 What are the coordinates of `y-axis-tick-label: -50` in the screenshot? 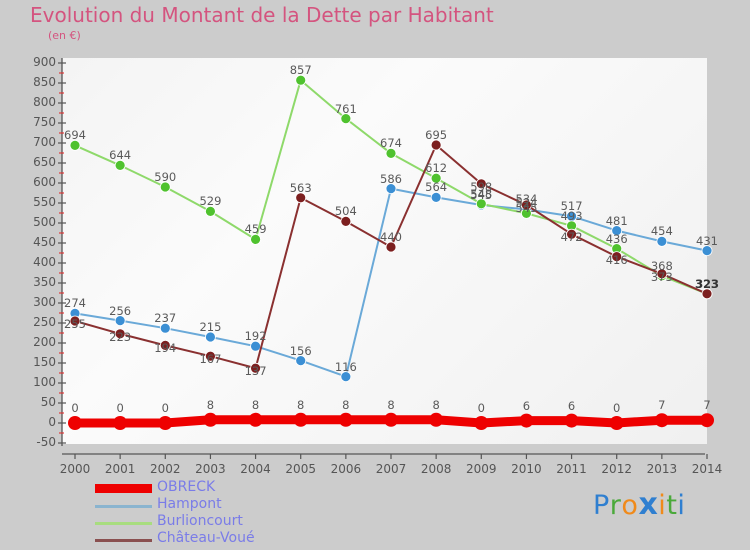 It's located at (46, 442).